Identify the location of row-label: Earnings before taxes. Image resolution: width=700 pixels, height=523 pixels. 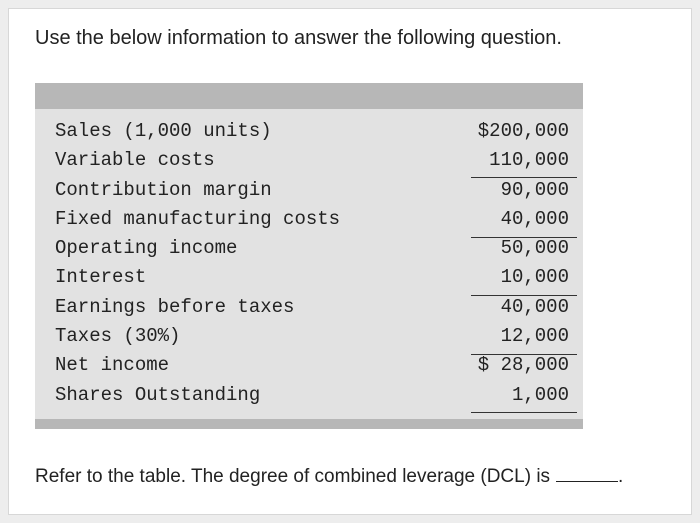
(175, 306).